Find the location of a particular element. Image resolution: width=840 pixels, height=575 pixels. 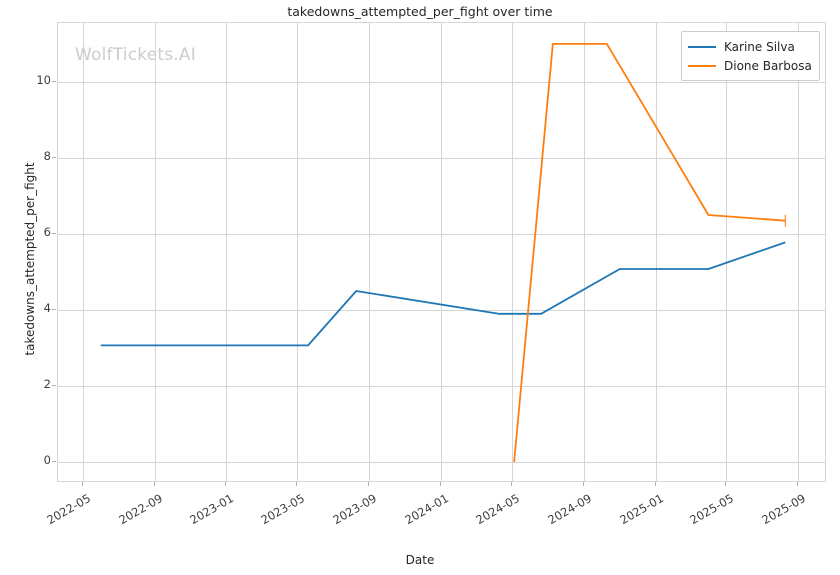

x-tick-label: 2025-05 is located at coordinates (712, 509).